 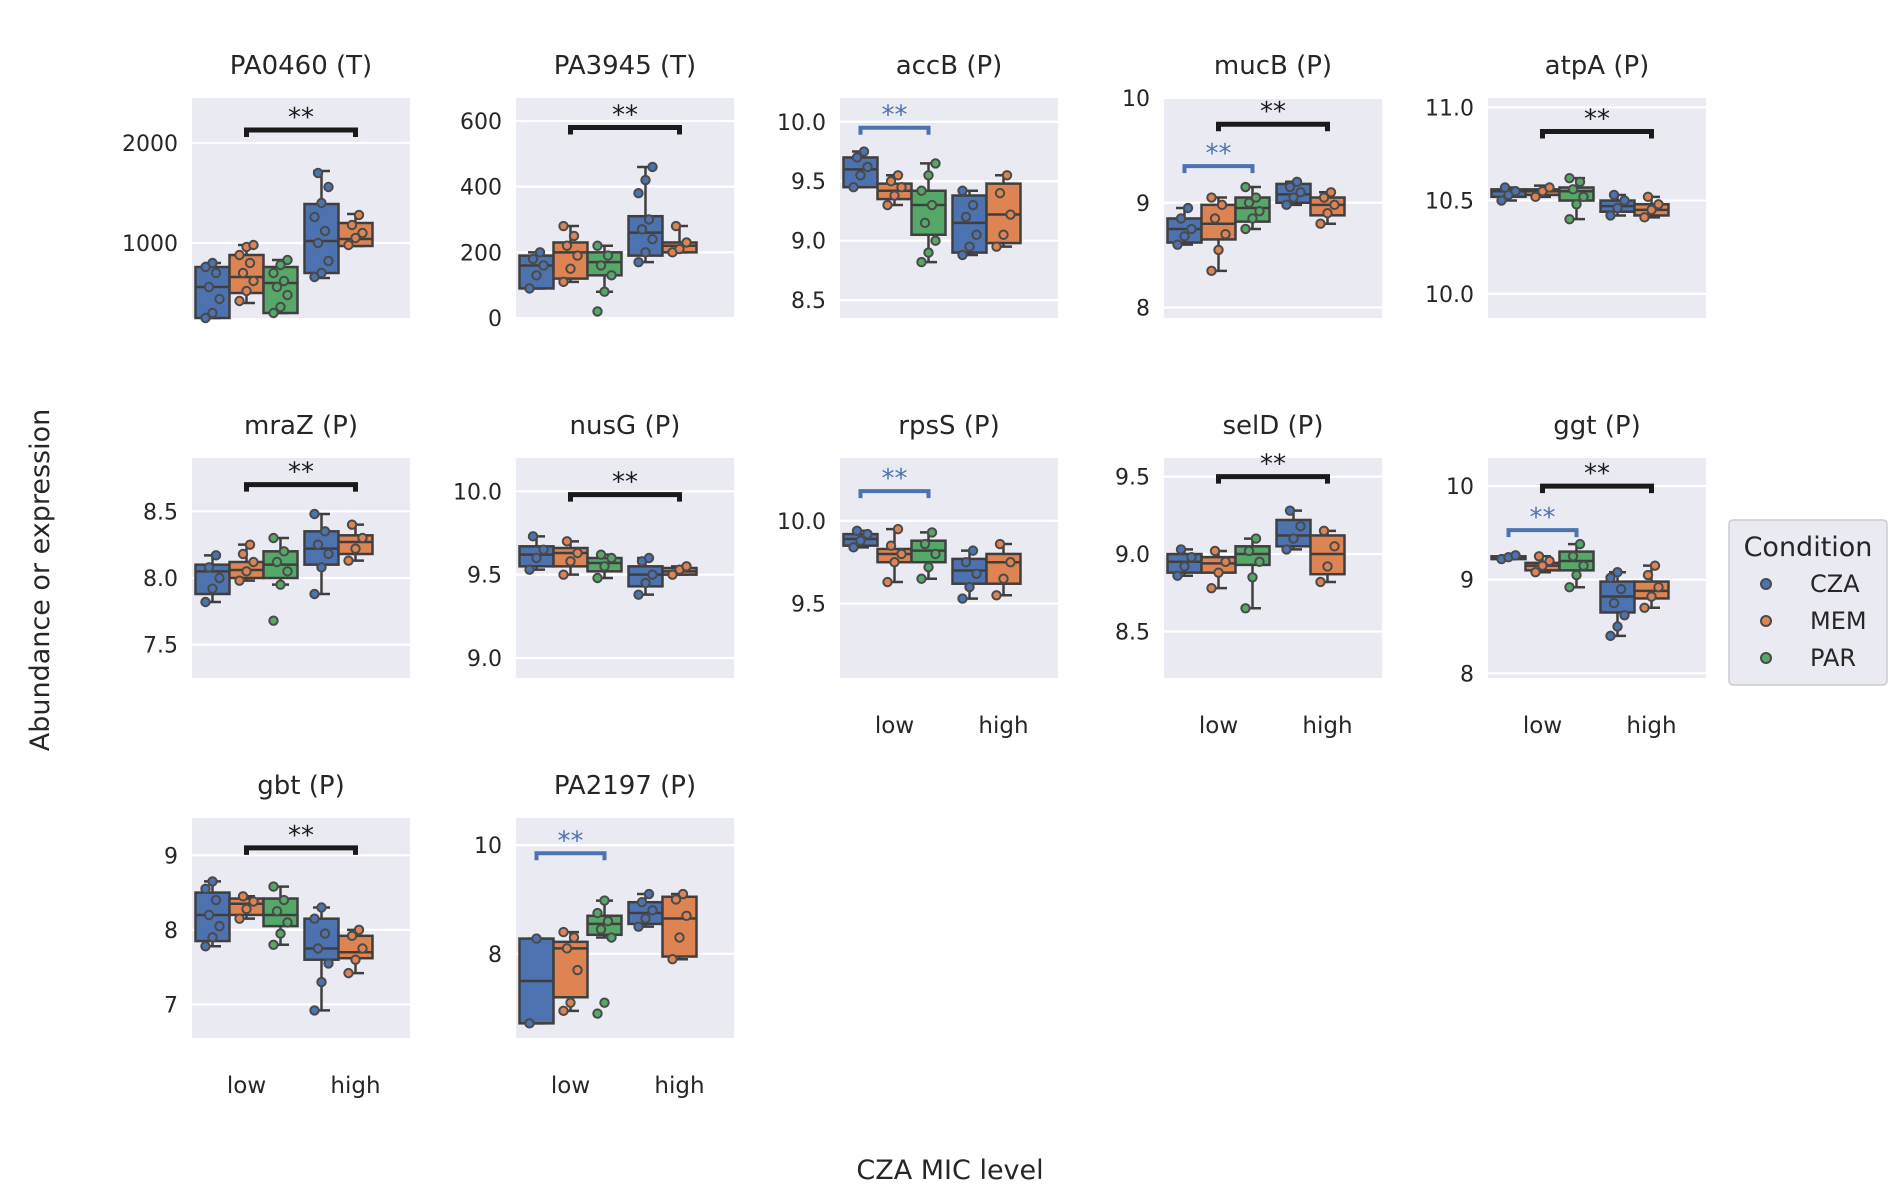 What do you see at coordinates (949, 66) in the screenshot?
I see `panel-title: accB (P)` at bounding box center [949, 66].